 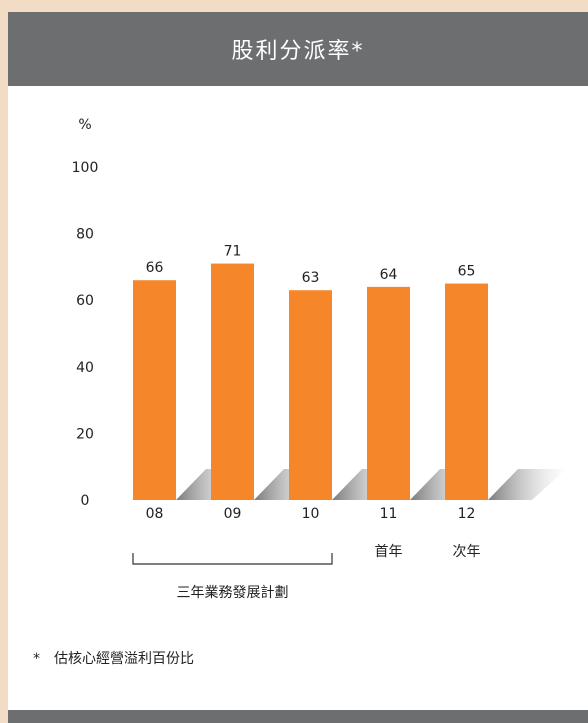 I want to click on y-axis-unit: %, so click(x=84, y=125).